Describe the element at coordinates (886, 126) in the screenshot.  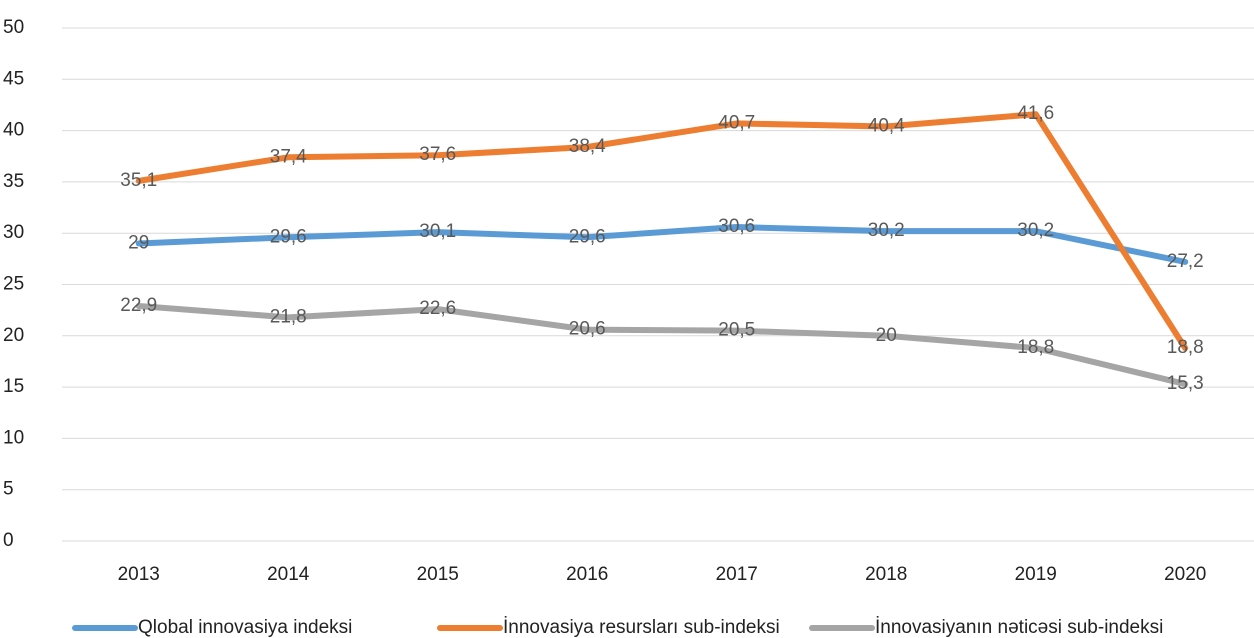
I see `data-label: 40,4` at that location.